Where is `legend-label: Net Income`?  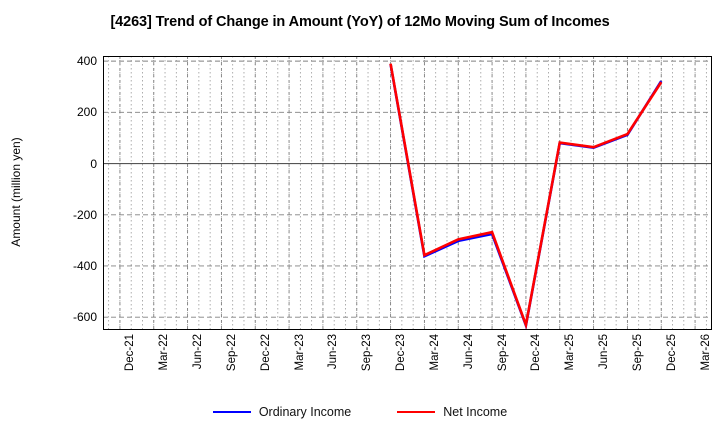
legend-label: Net Income is located at coordinates (475, 412).